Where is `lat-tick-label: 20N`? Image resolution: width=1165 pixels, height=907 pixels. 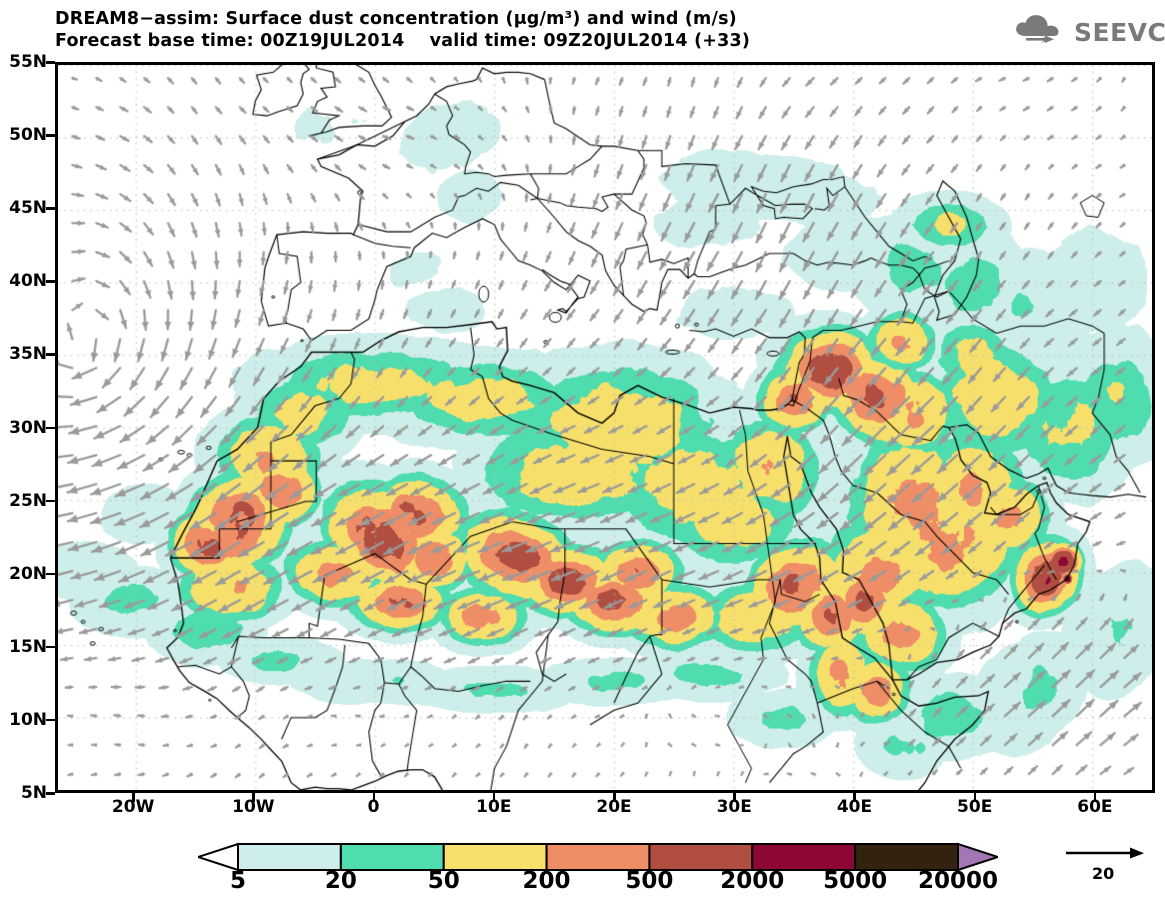
lat-tick-label: 20N is located at coordinates (28, 573).